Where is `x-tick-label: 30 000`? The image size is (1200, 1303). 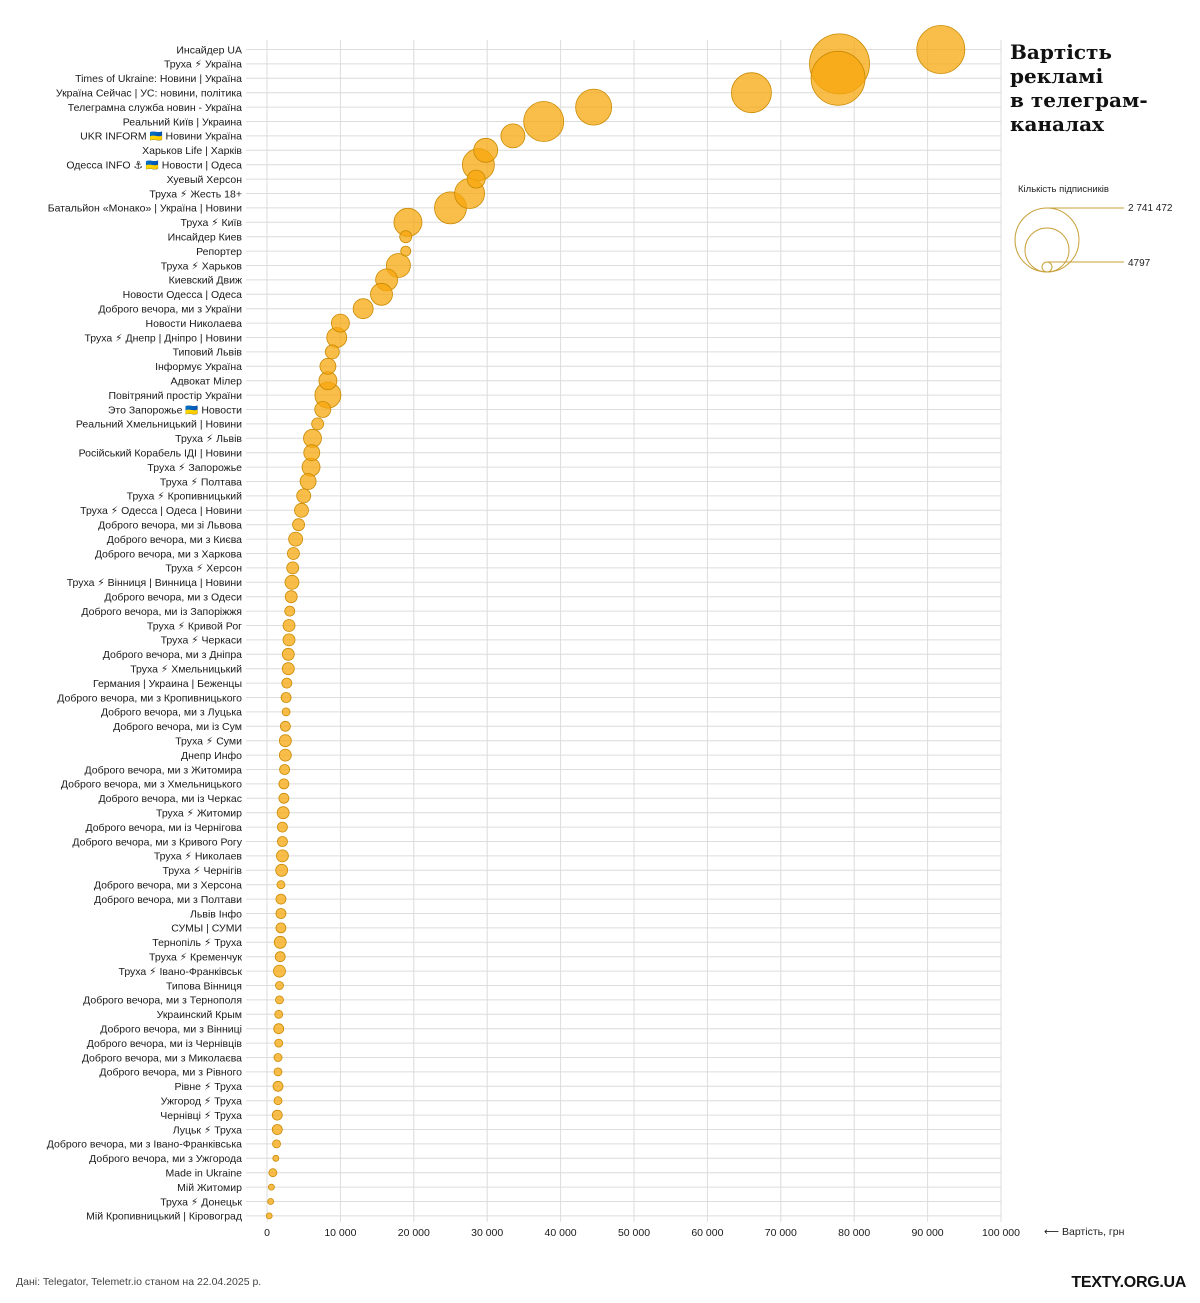
x-tick-label: 30 000 is located at coordinates (487, 1233).